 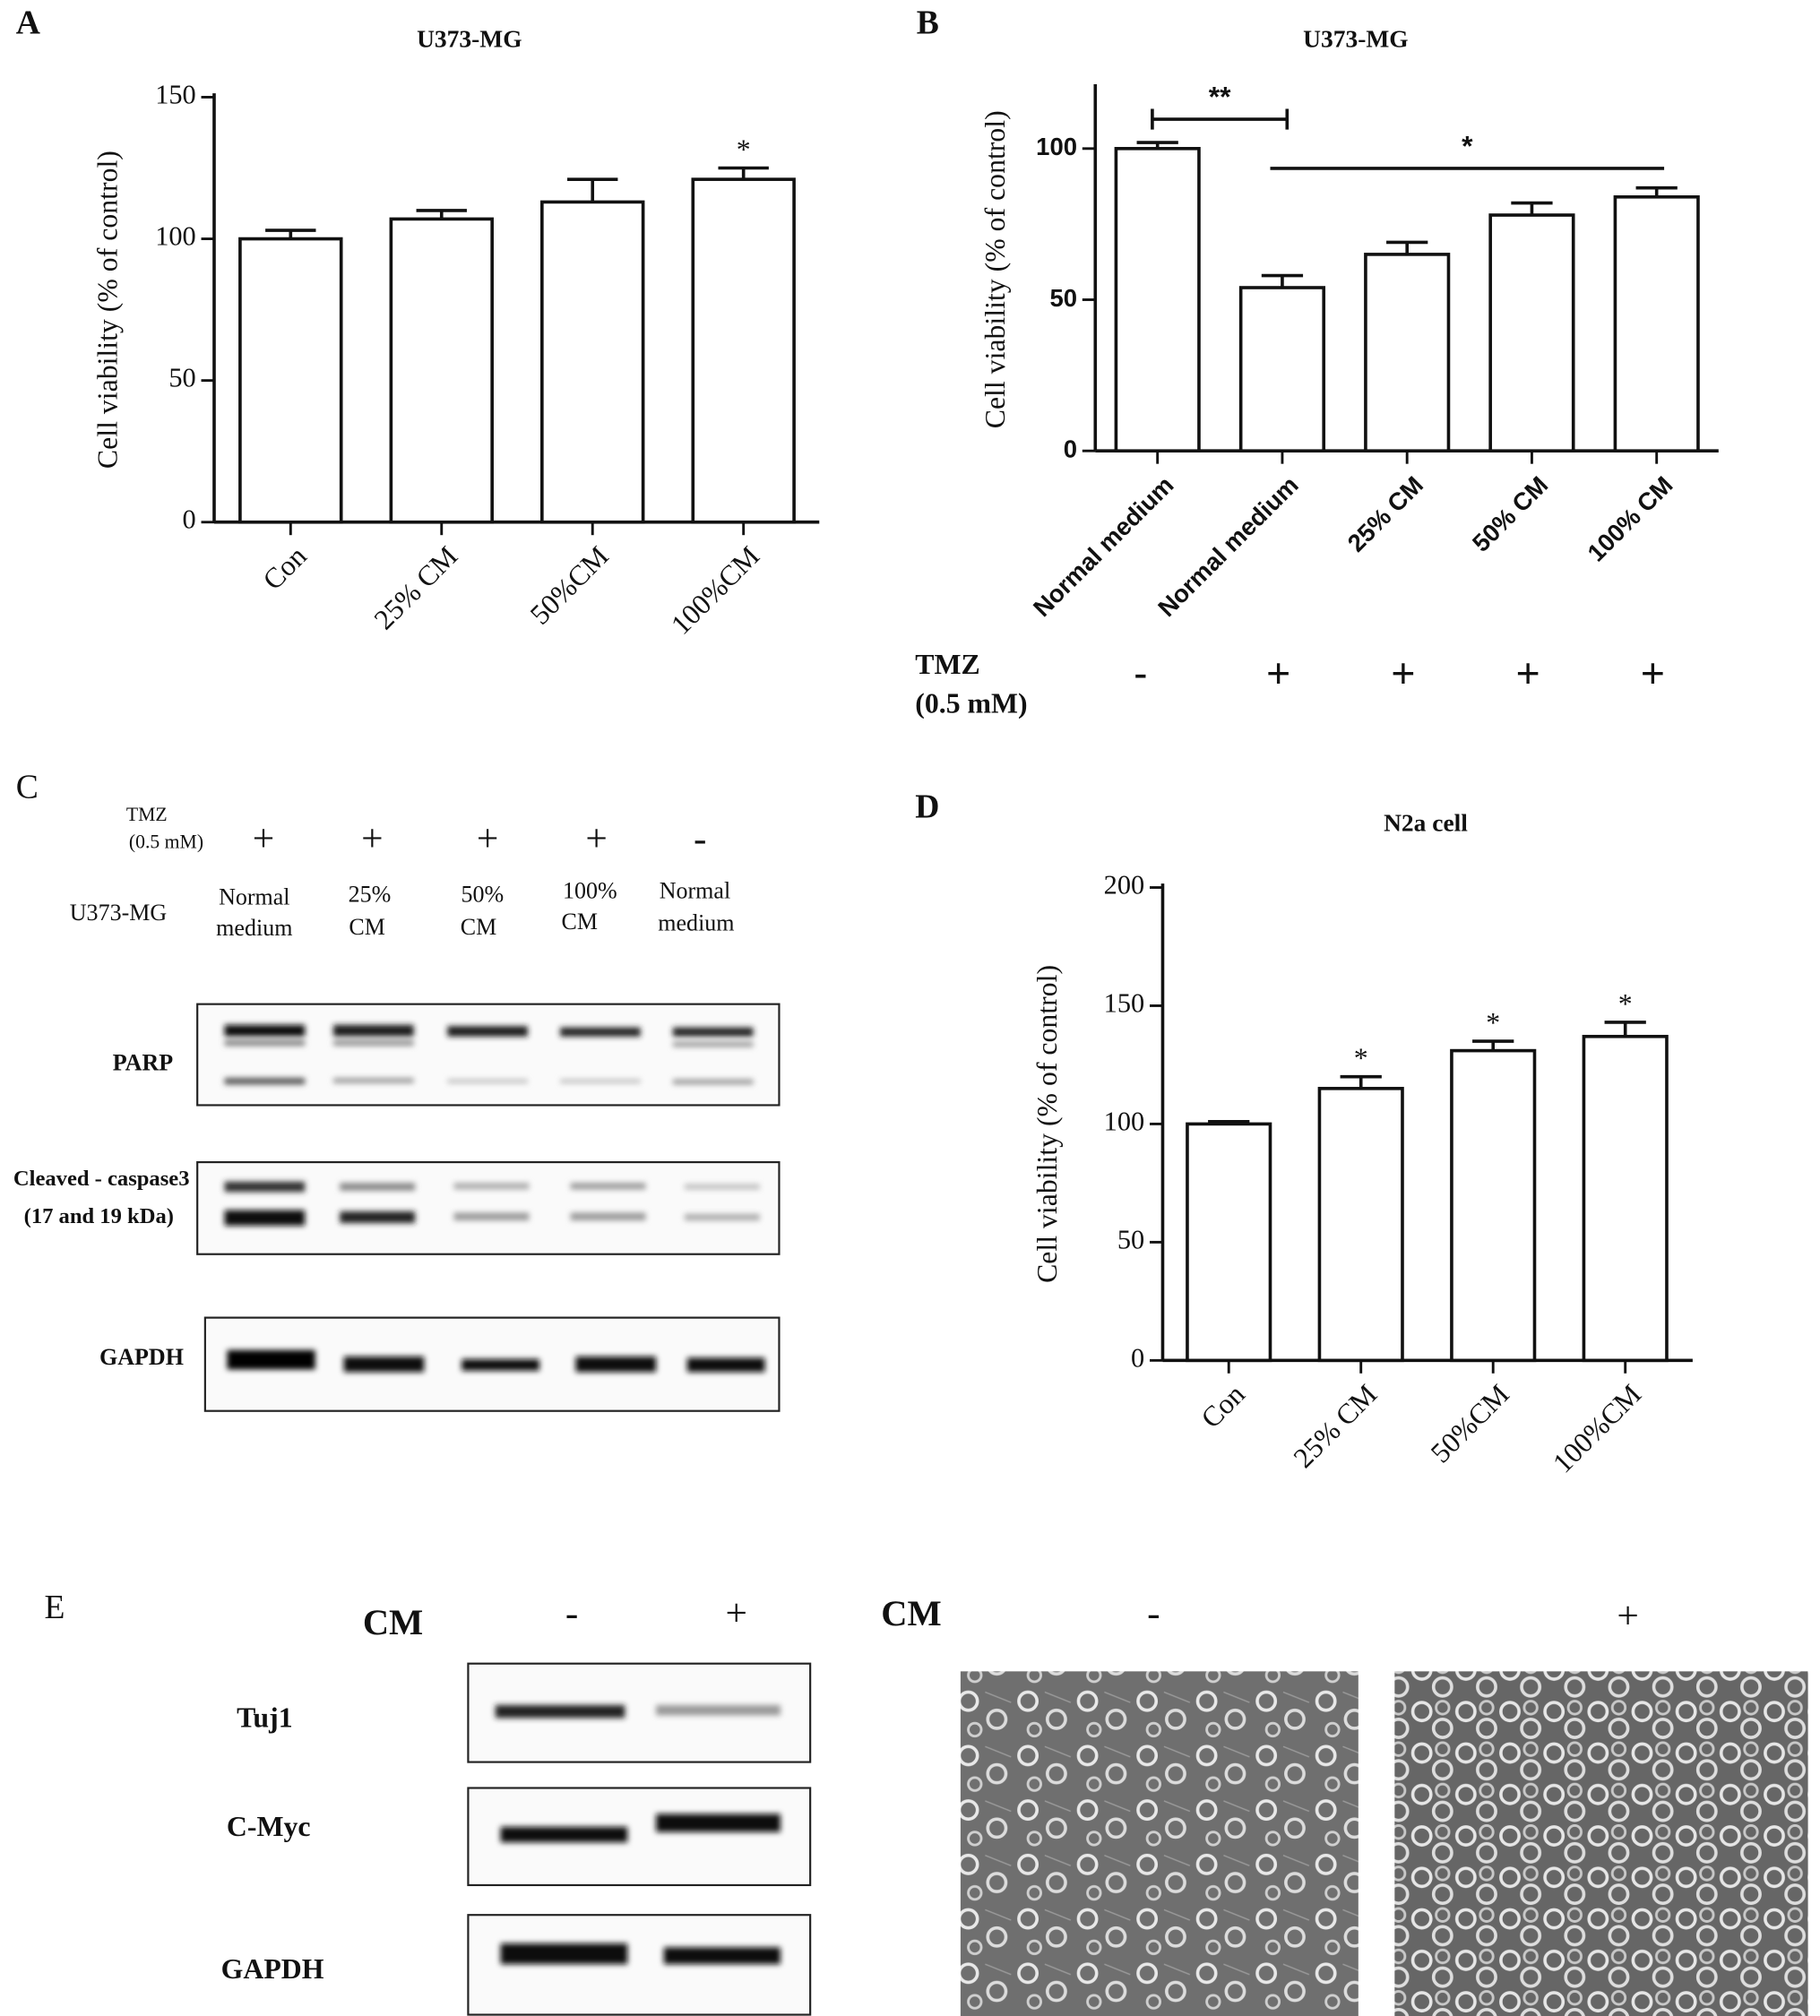 What do you see at coordinates (1124, 884) in the screenshot?
I see `y-tick-label: 200` at bounding box center [1124, 884].